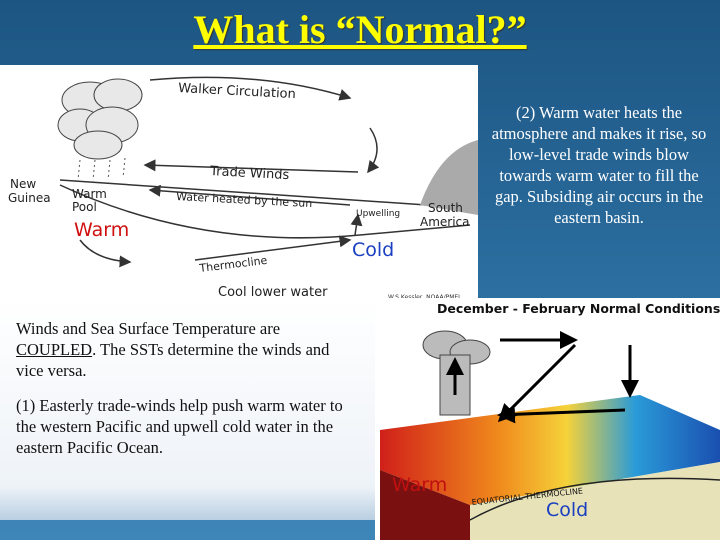 The width and height of the screenshot is (720, 540). I want to click on label: Warm, so click(89, 194).